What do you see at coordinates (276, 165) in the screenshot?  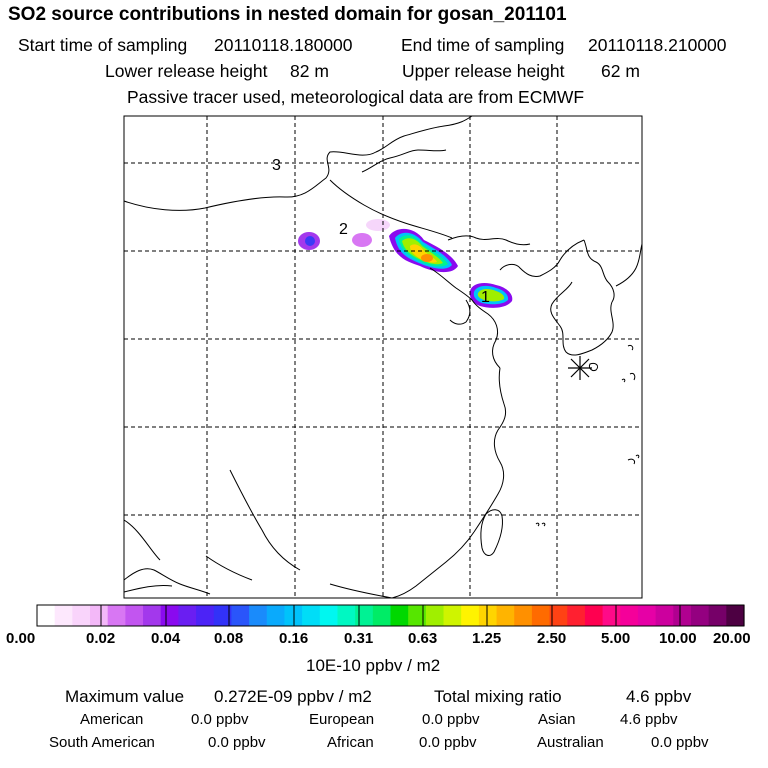 I see `source-label-3: 3` at bounding box center [276, 165].